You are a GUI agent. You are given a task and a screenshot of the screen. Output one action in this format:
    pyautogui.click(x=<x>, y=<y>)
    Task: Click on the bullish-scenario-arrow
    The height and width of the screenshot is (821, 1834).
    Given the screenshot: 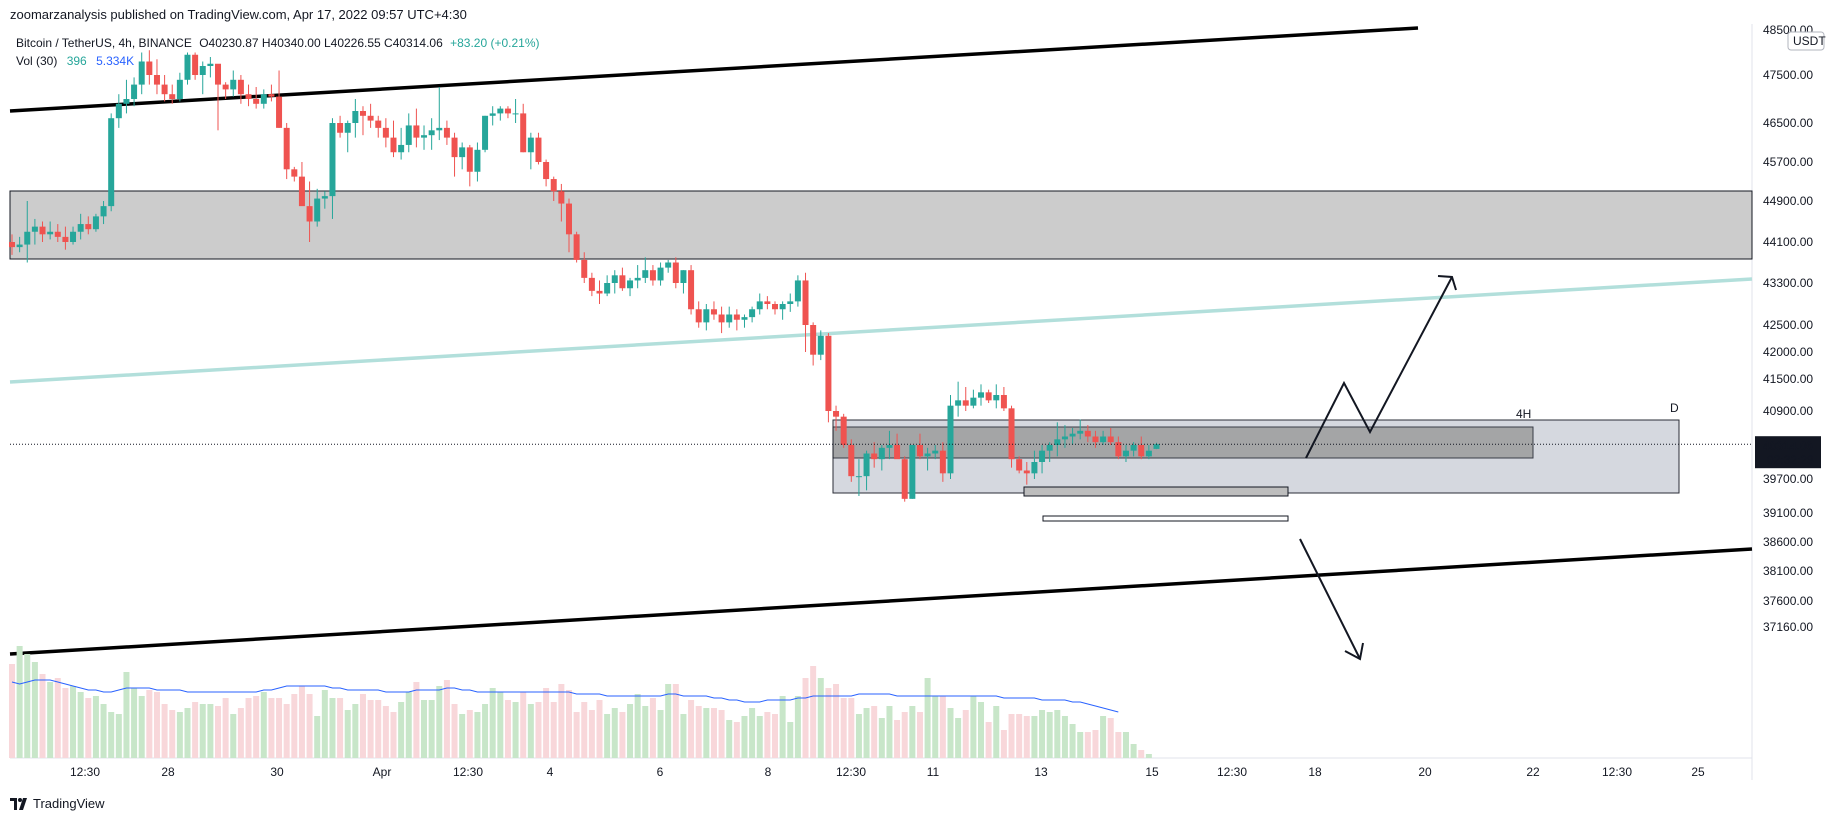 What is the action you would take?
    pyautogui.click(x=1379, y=367)
    